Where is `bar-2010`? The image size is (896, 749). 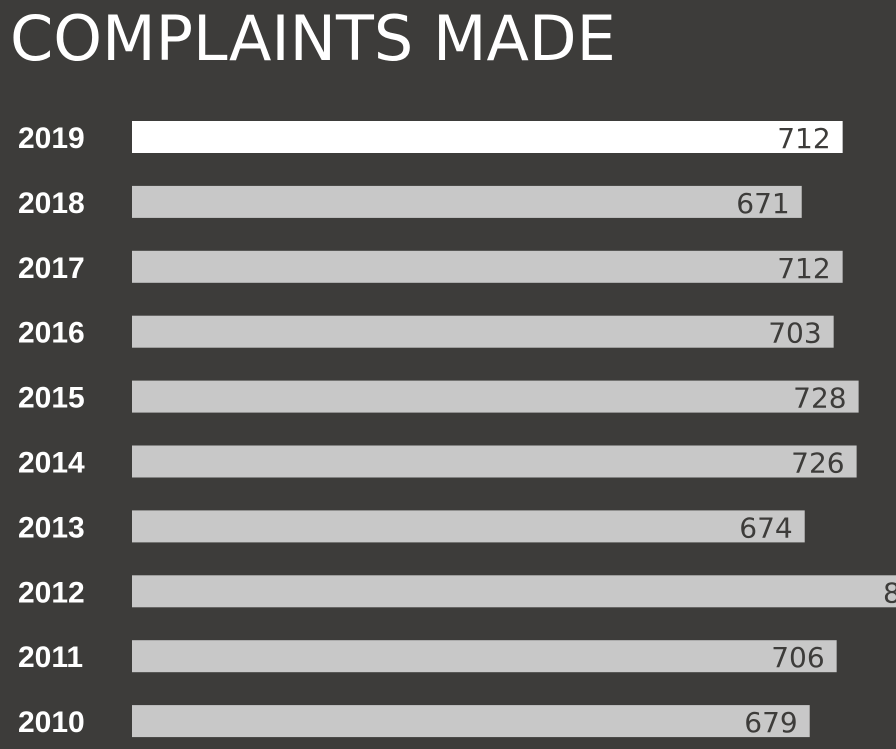 bar-2010 is located at coordinates (471, 721).